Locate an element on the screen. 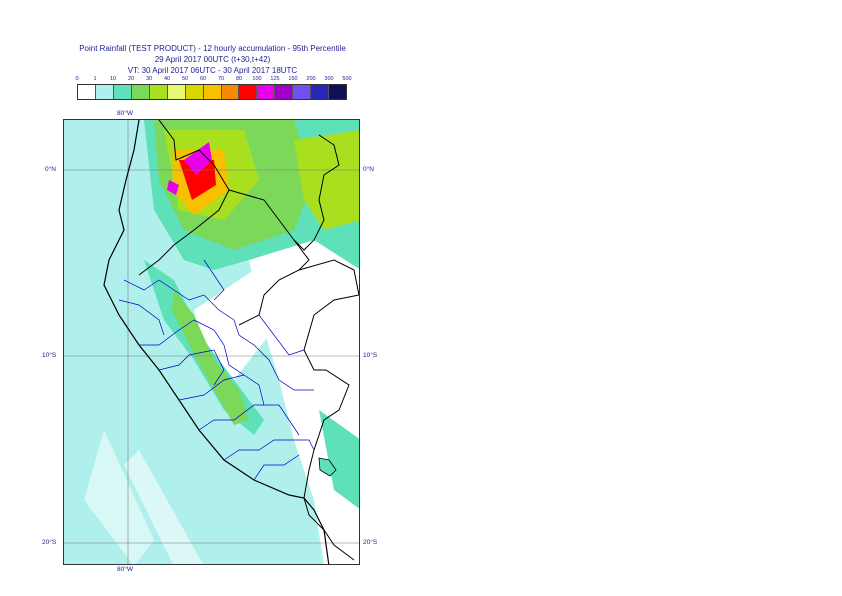  legend-color-bar is located at coordinates (212, 92).